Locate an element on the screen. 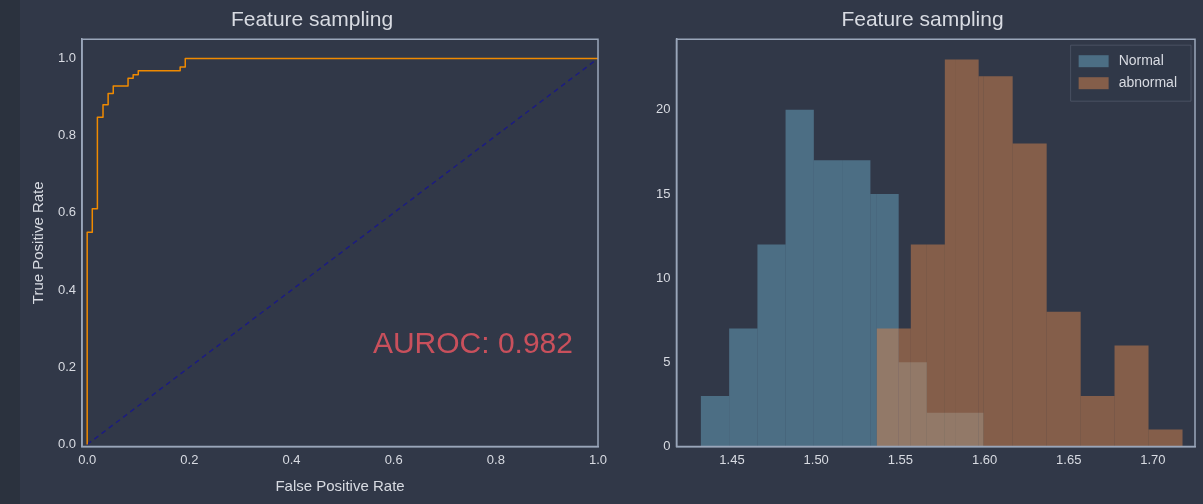 This screenshot has height=504, width=1203. annotation: AUROC: 0.982 is located at coordinates (472, 342).